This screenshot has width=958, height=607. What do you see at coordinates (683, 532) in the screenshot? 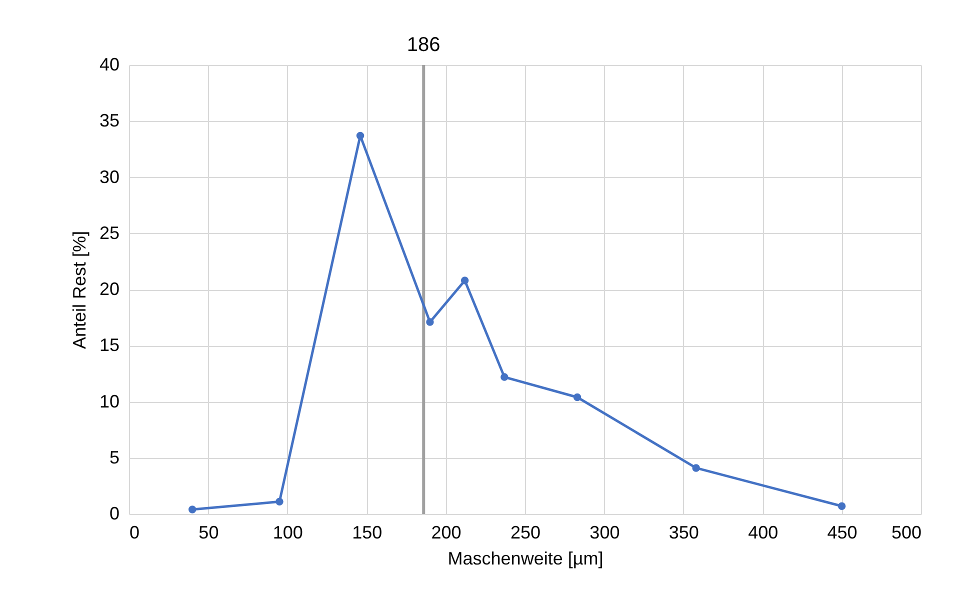
I see `x-tick-label: 350` at bounding box center [683, 532].